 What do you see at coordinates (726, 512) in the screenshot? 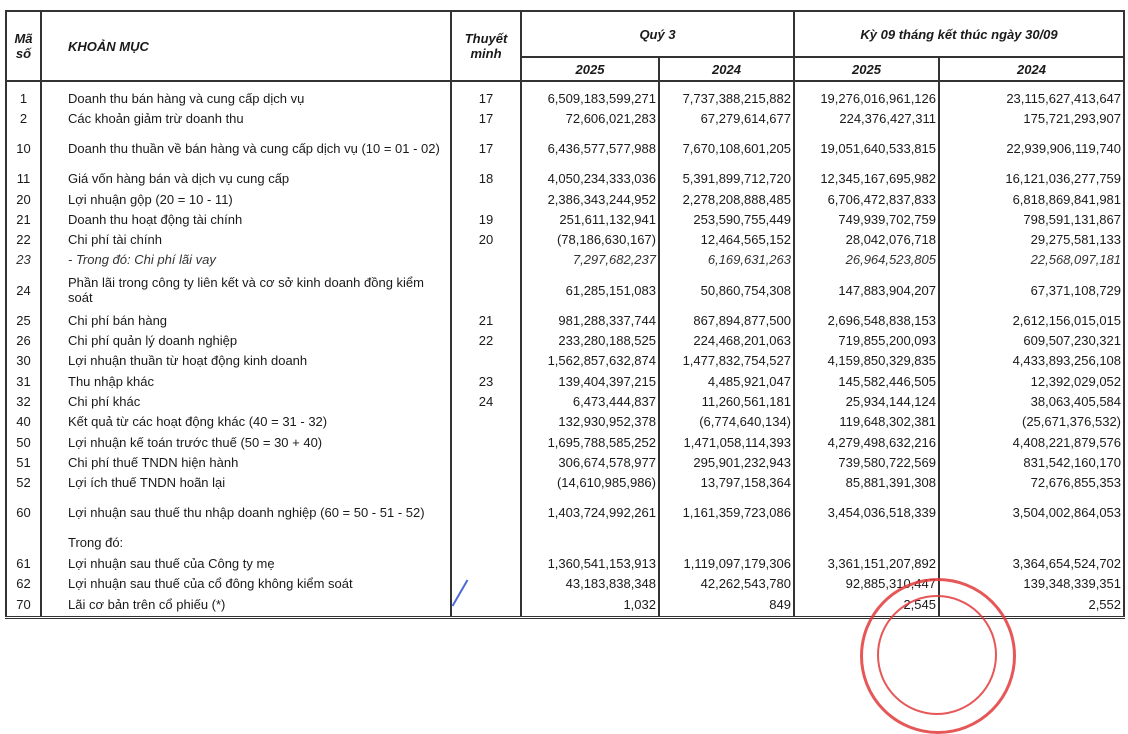
I see `row-value: 1,161,359,723,086` at bounding box center [726, 512].